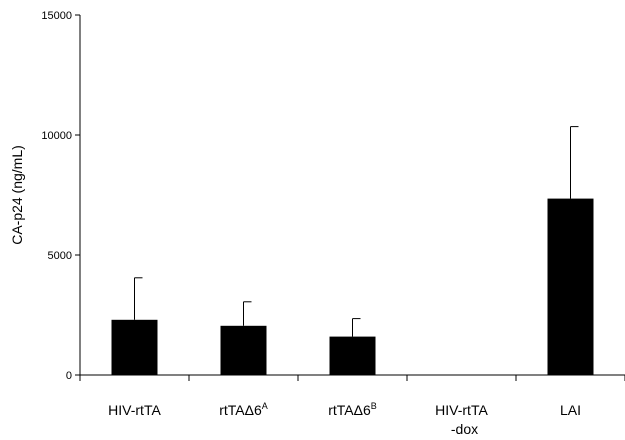  What do you see at coordinates (570, 410) in the screenshot?
I see `category-label: LAI` at bounding box center [570, 410].